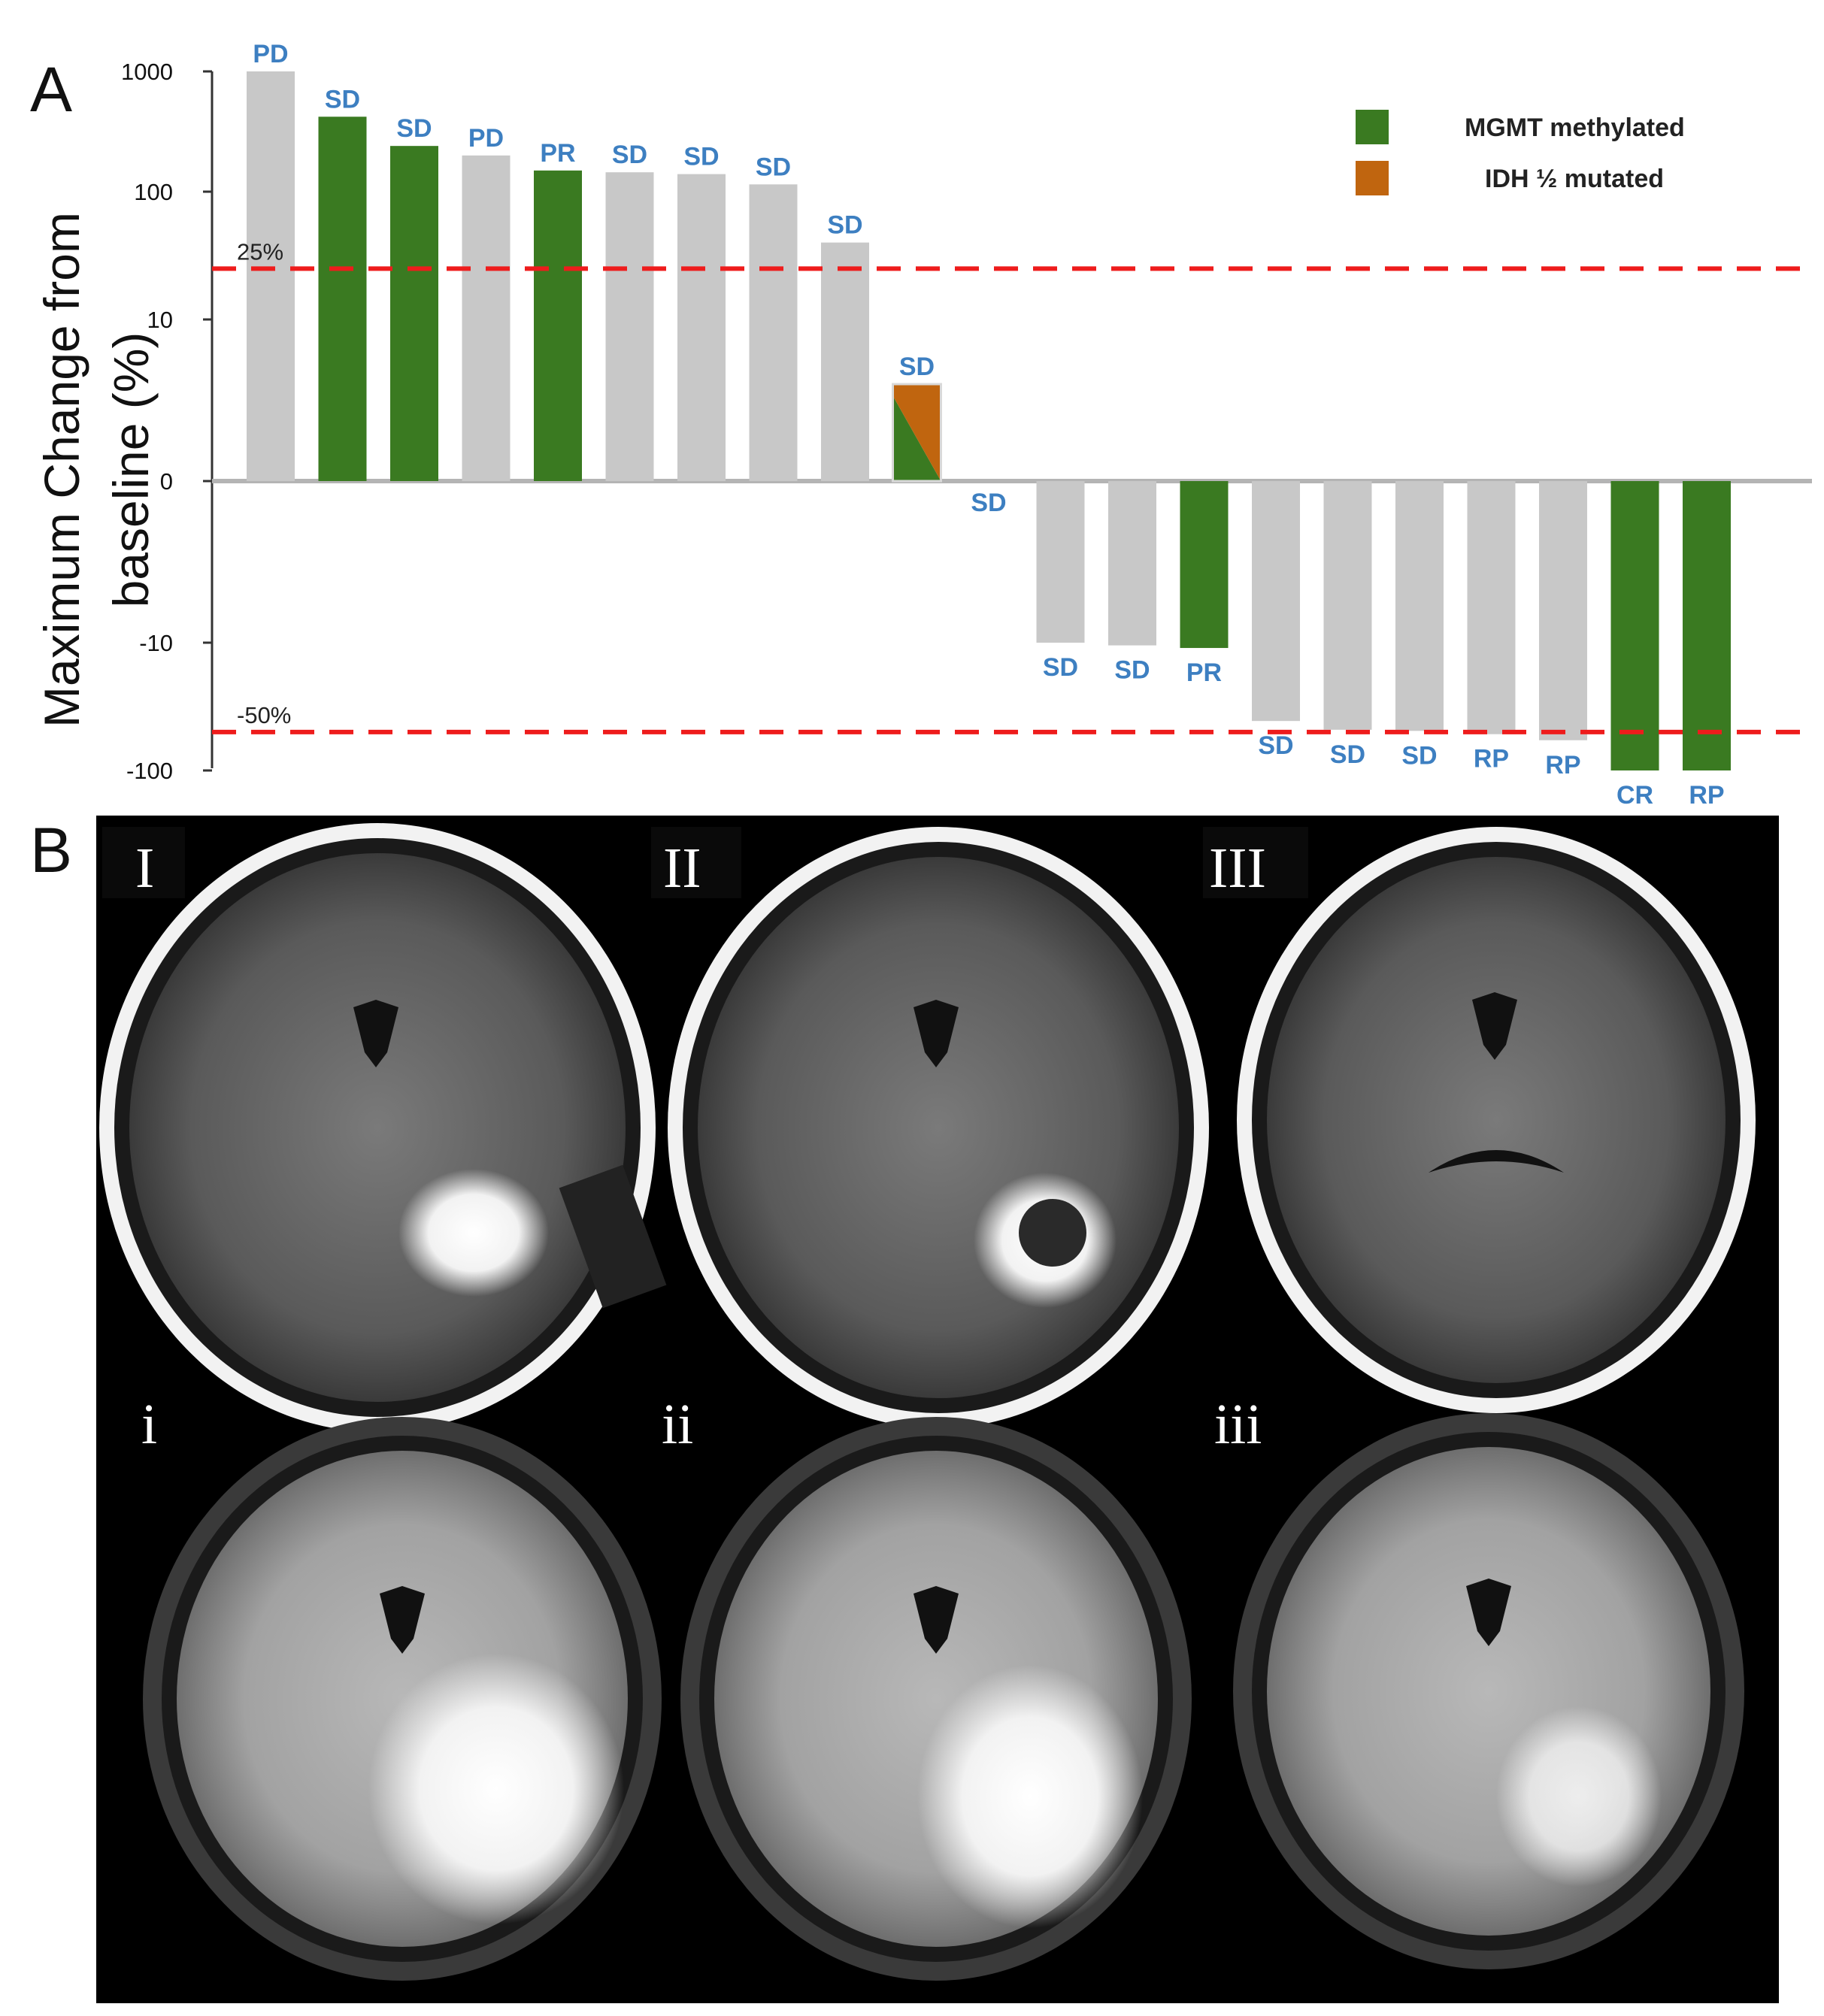  What do you see at coordinates (1372, 127) in the screenshot?
I see `legend-swatch-mgmt` at bounding box center [1372, 127].